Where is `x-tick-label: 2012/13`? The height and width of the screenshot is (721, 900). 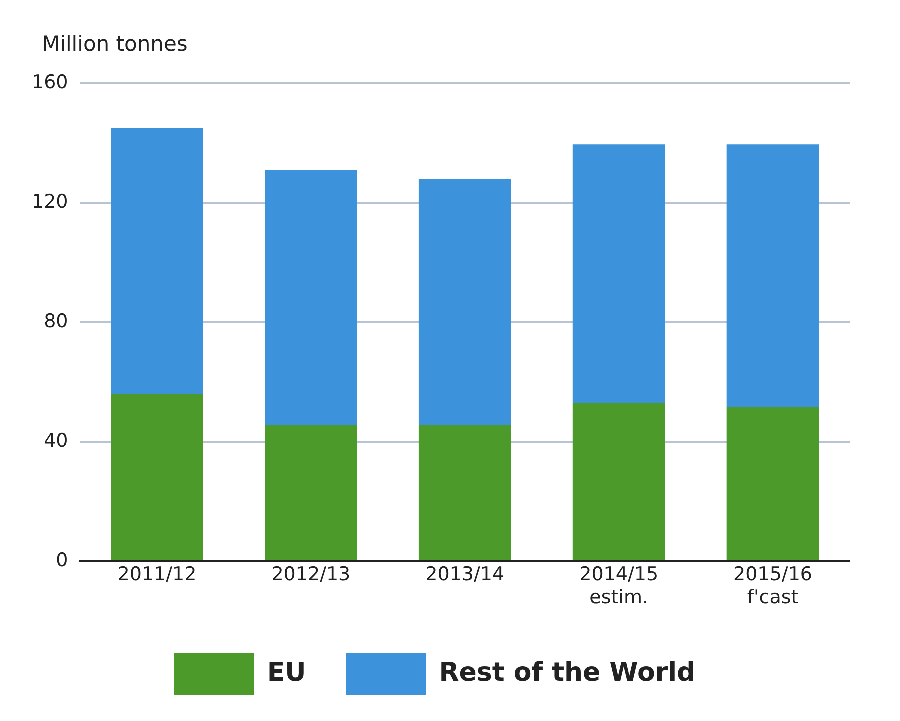
x-tick-label: 2012/13 is located at coordinates (311, 575).